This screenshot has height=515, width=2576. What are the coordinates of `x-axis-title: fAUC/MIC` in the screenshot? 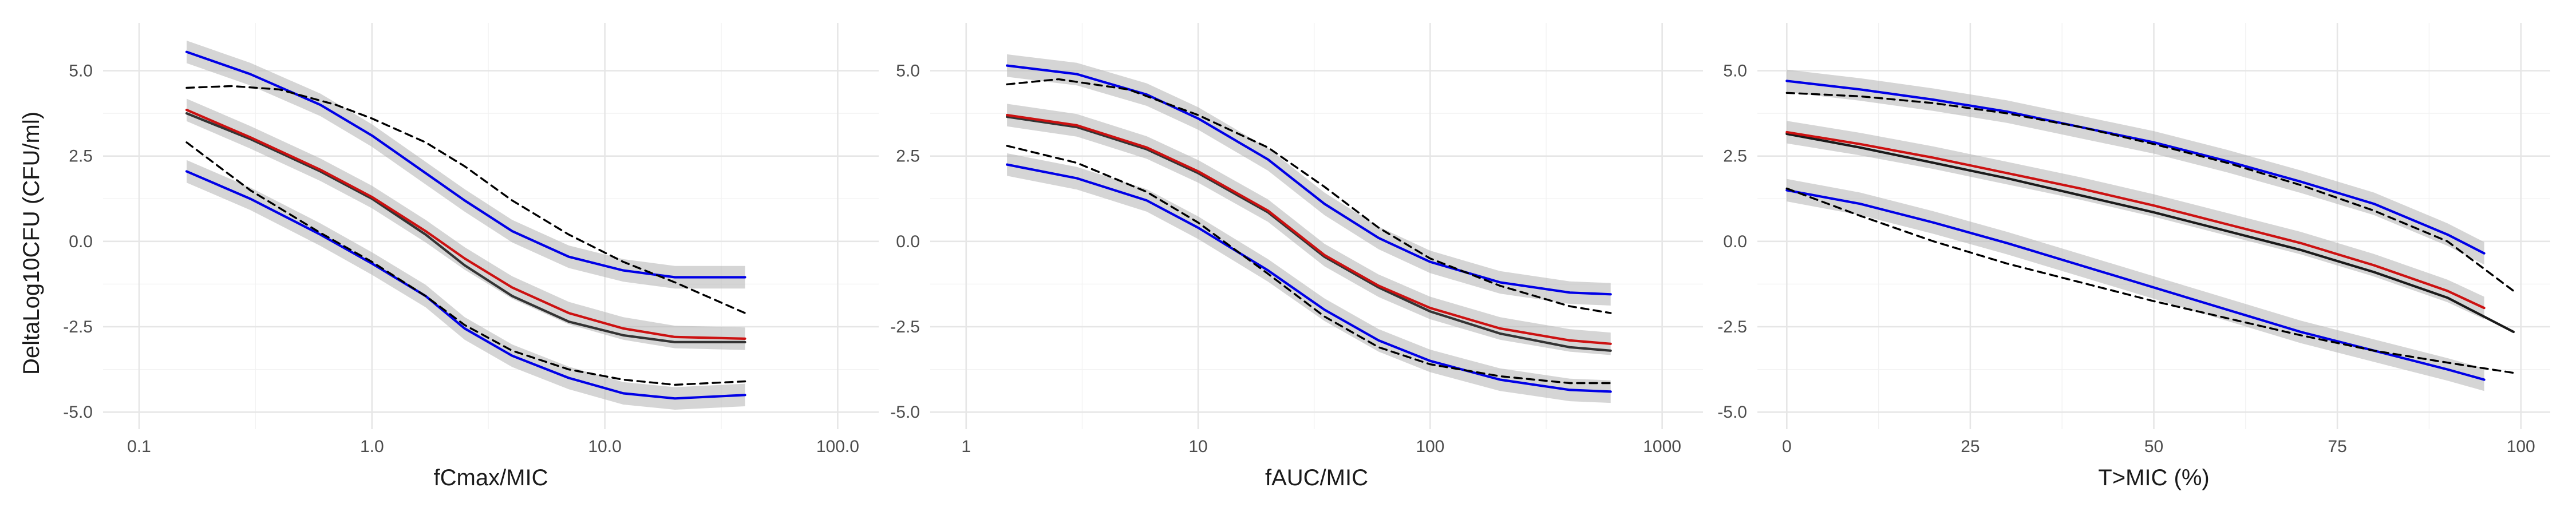 It's located at (1316, 477).